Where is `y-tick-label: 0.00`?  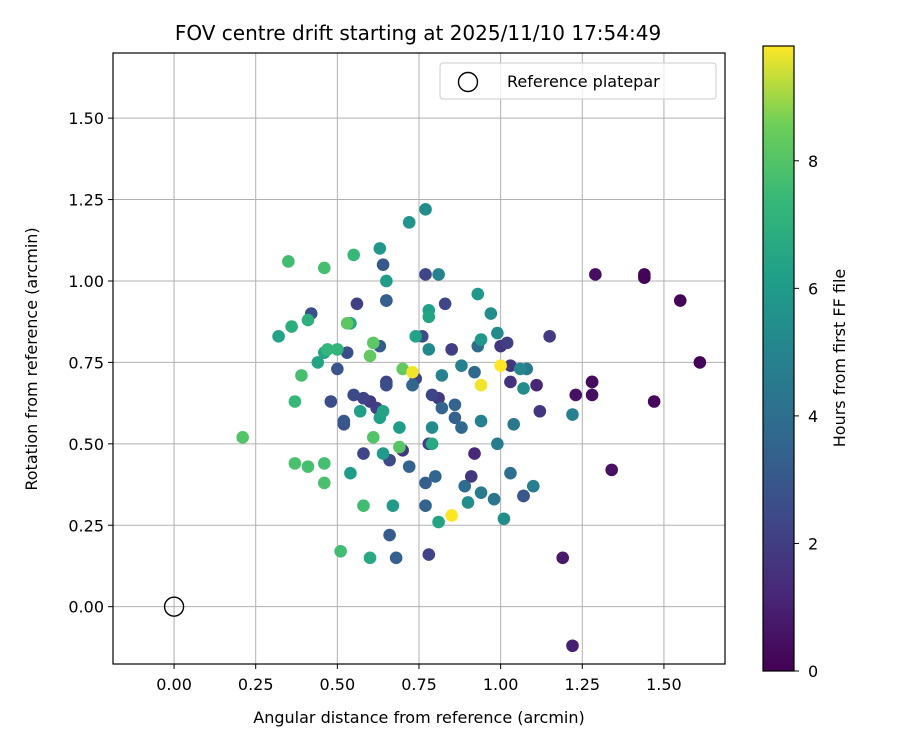
y-tick-label: 0.00 is located at coordinates (86, 607).